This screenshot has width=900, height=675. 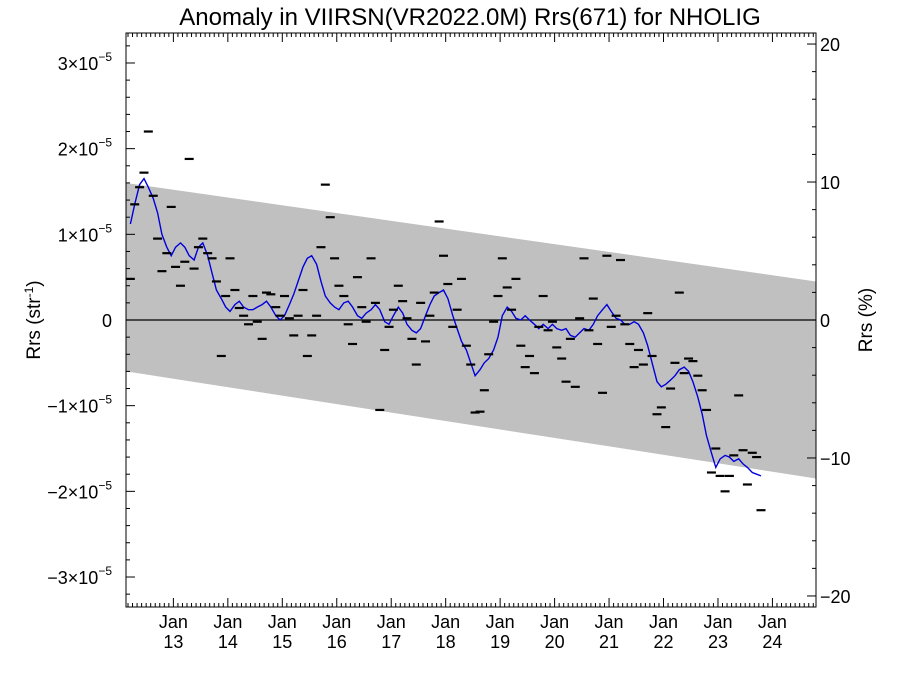 What do you see at coordinates (835, 459) in the screenshot?
I see `y2-tick-label: −10` at bounding box center [835, 459].